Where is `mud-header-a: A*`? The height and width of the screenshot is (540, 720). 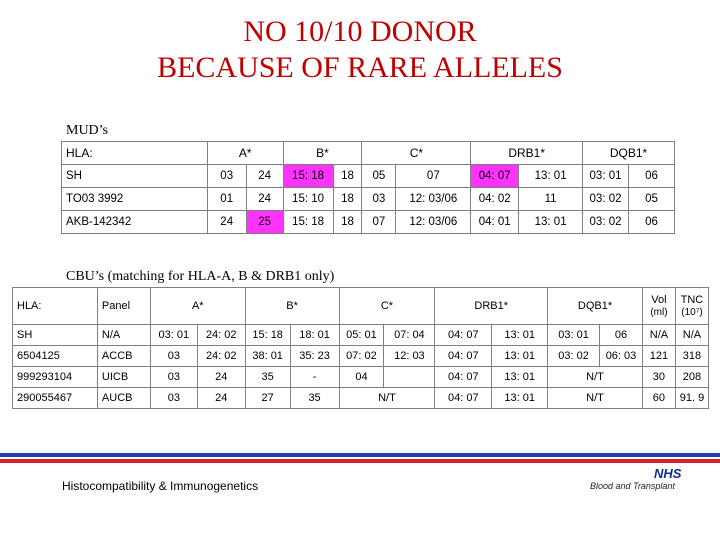 mud-header-a: A* is located at coordinates (245, 153).